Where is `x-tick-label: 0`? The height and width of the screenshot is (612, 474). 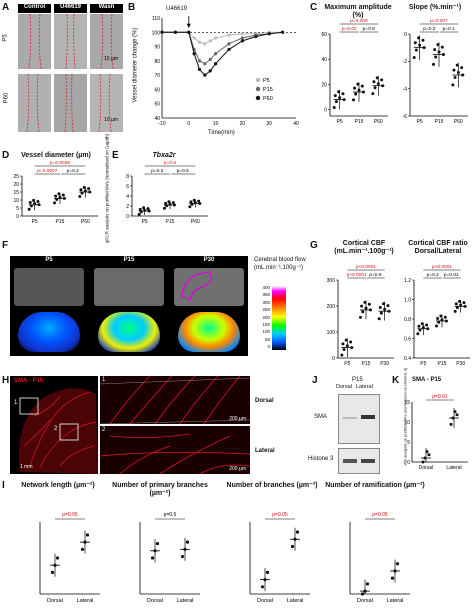
x-tick-label: 0 is located at coordinates (188, 124).